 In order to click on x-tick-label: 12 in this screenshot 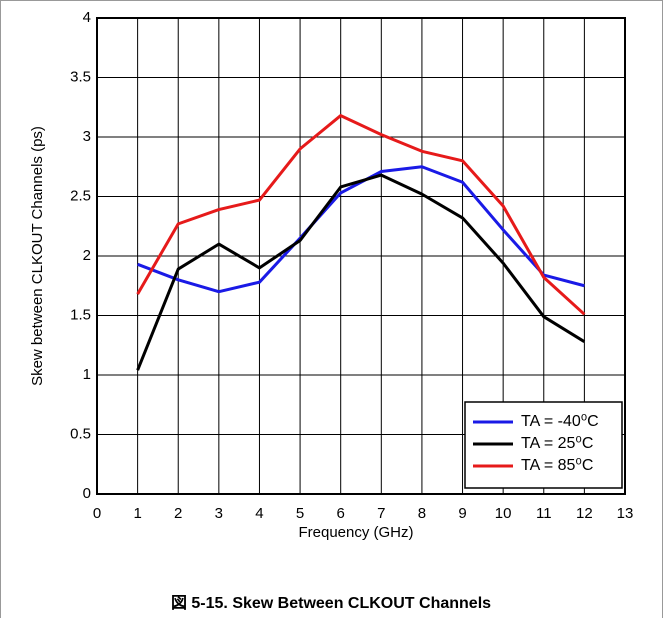, I will do `click(584, 513)`.